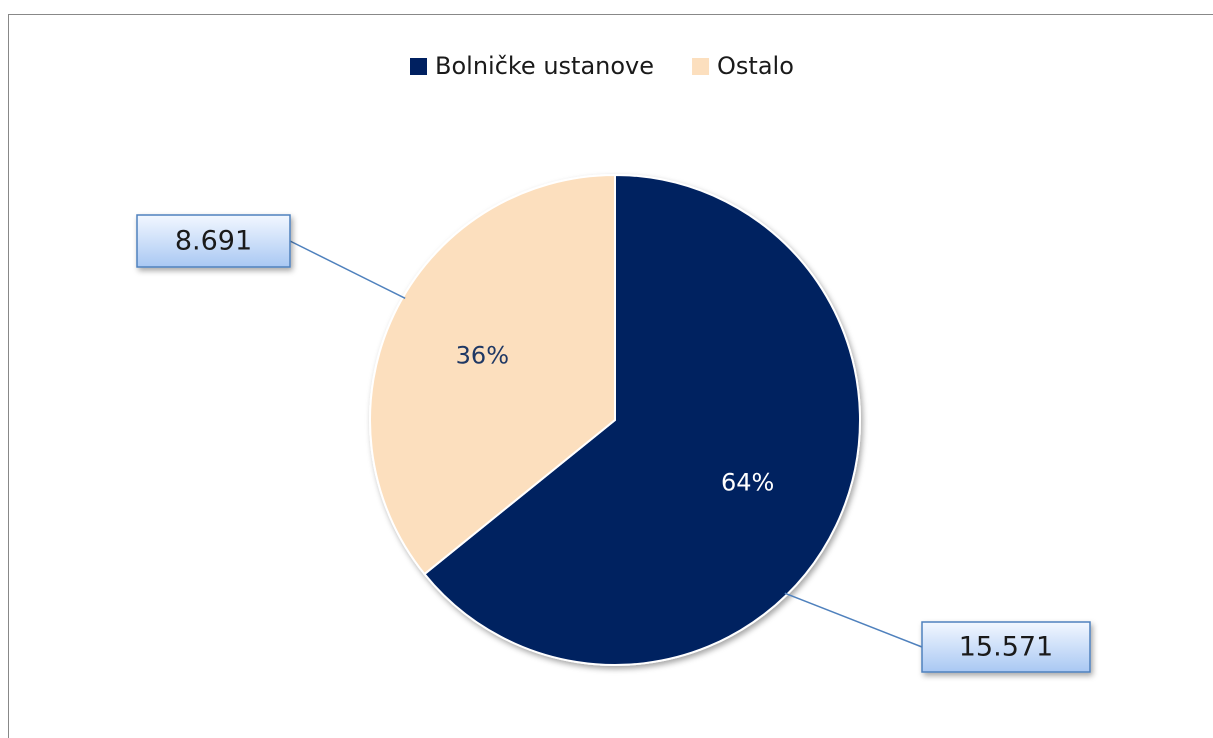 The image size is (1213, 738). What do you see at coordinates (492, 374) in the screenshot?
I see `pie-slice` at bounding box center [492, 374].